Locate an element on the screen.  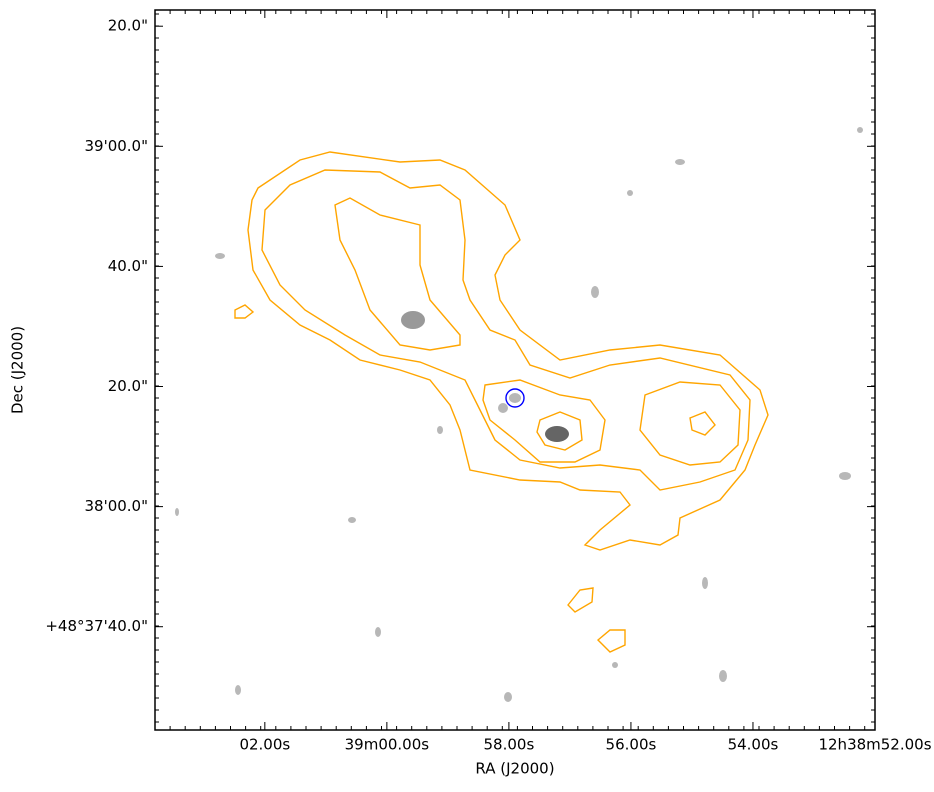
y-tick-label: 40.0" is located at coordinates (128, 266).